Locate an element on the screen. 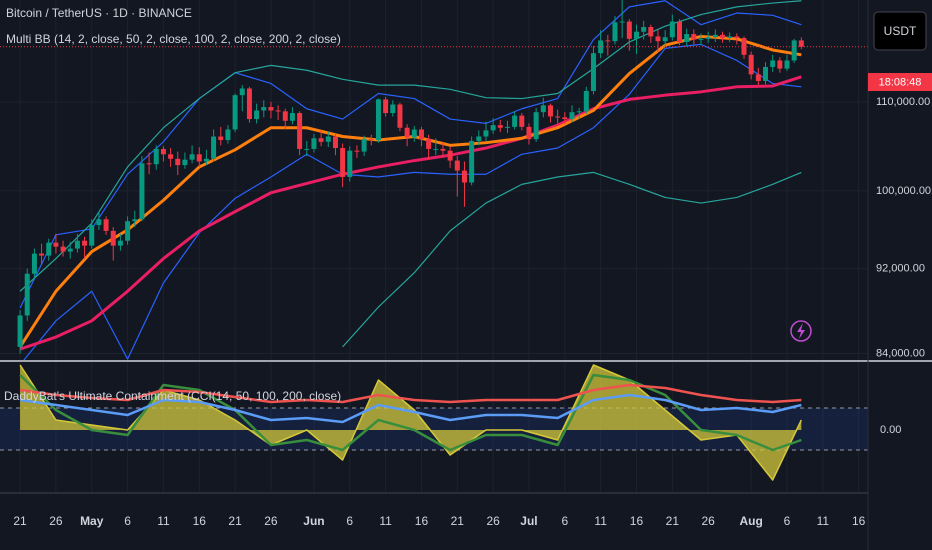 This screenshot has width=932, height=550. x-tick-label: 11 is located at coordinates (823, 521).